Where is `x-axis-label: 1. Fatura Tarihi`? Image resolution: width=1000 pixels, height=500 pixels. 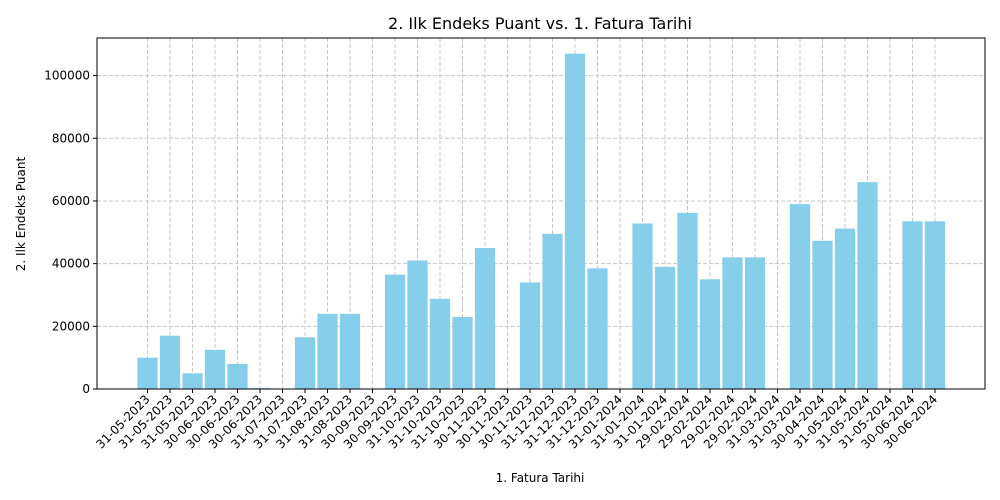
x-axis-label: 1. Fatura Tarihi is located at coordinates (540, 478).